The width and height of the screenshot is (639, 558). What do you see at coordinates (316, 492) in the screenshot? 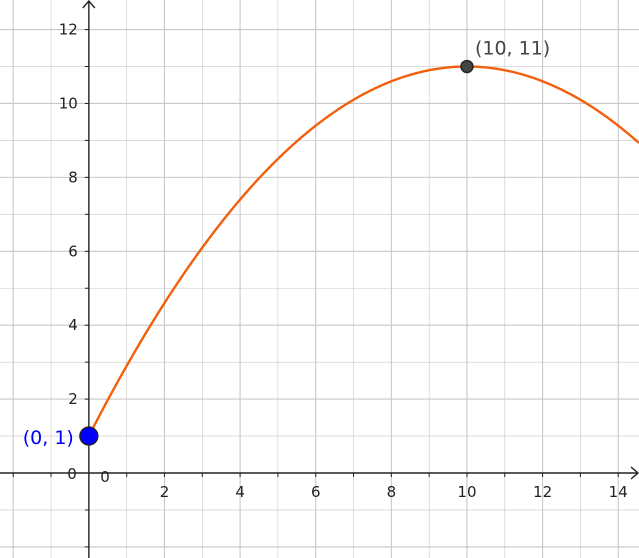
I see `x-tick-label: 6` at bounding box center [316, 492].